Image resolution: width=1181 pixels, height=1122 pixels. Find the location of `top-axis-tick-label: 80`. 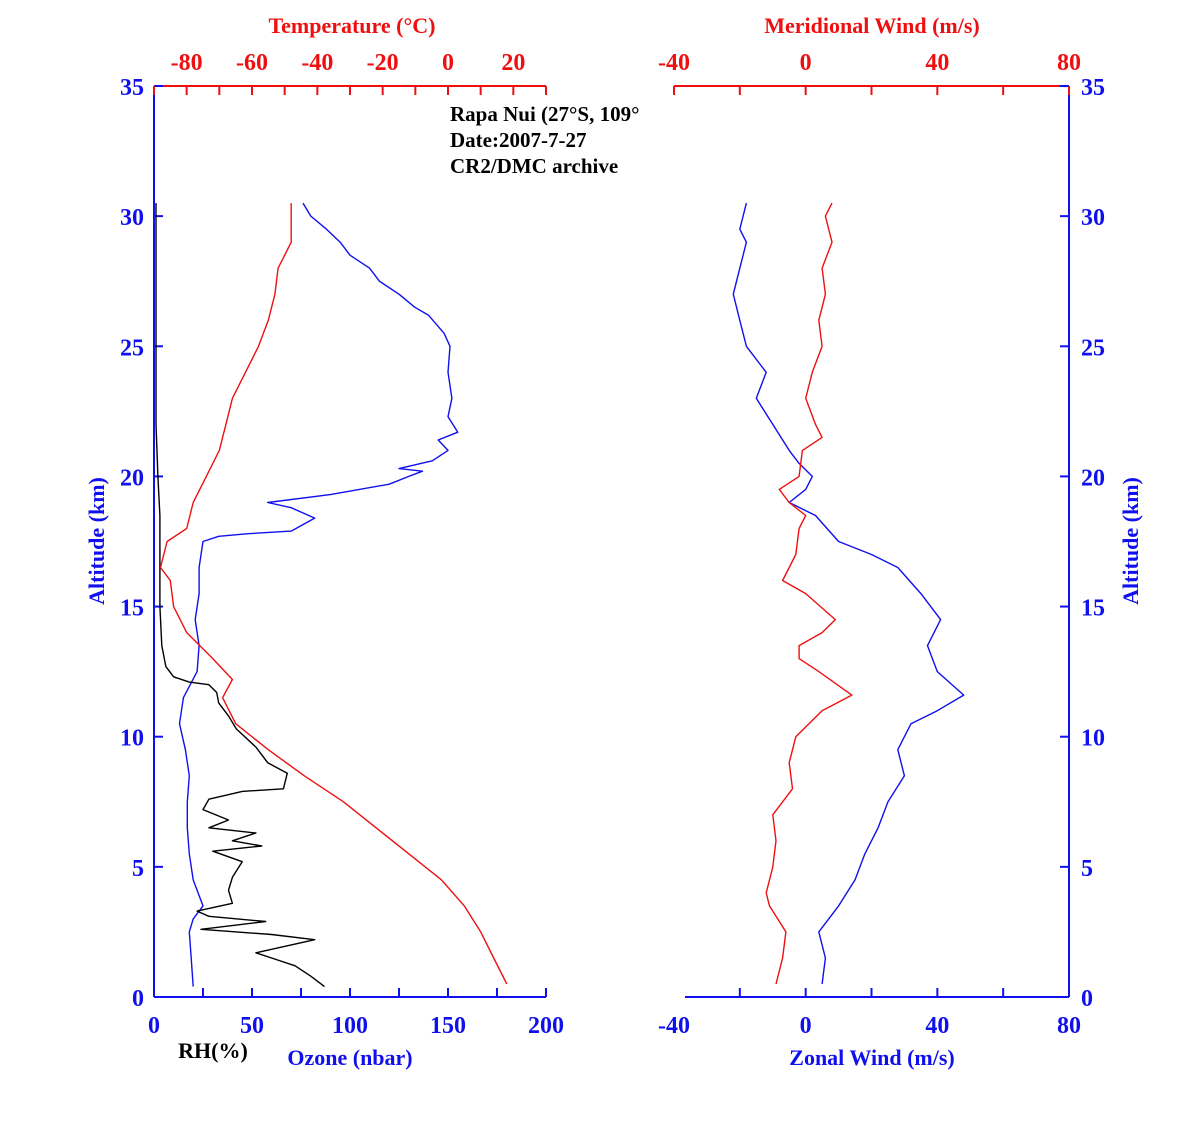

top-axis-tick-label: 80 is located at coordinates (1069, 63).